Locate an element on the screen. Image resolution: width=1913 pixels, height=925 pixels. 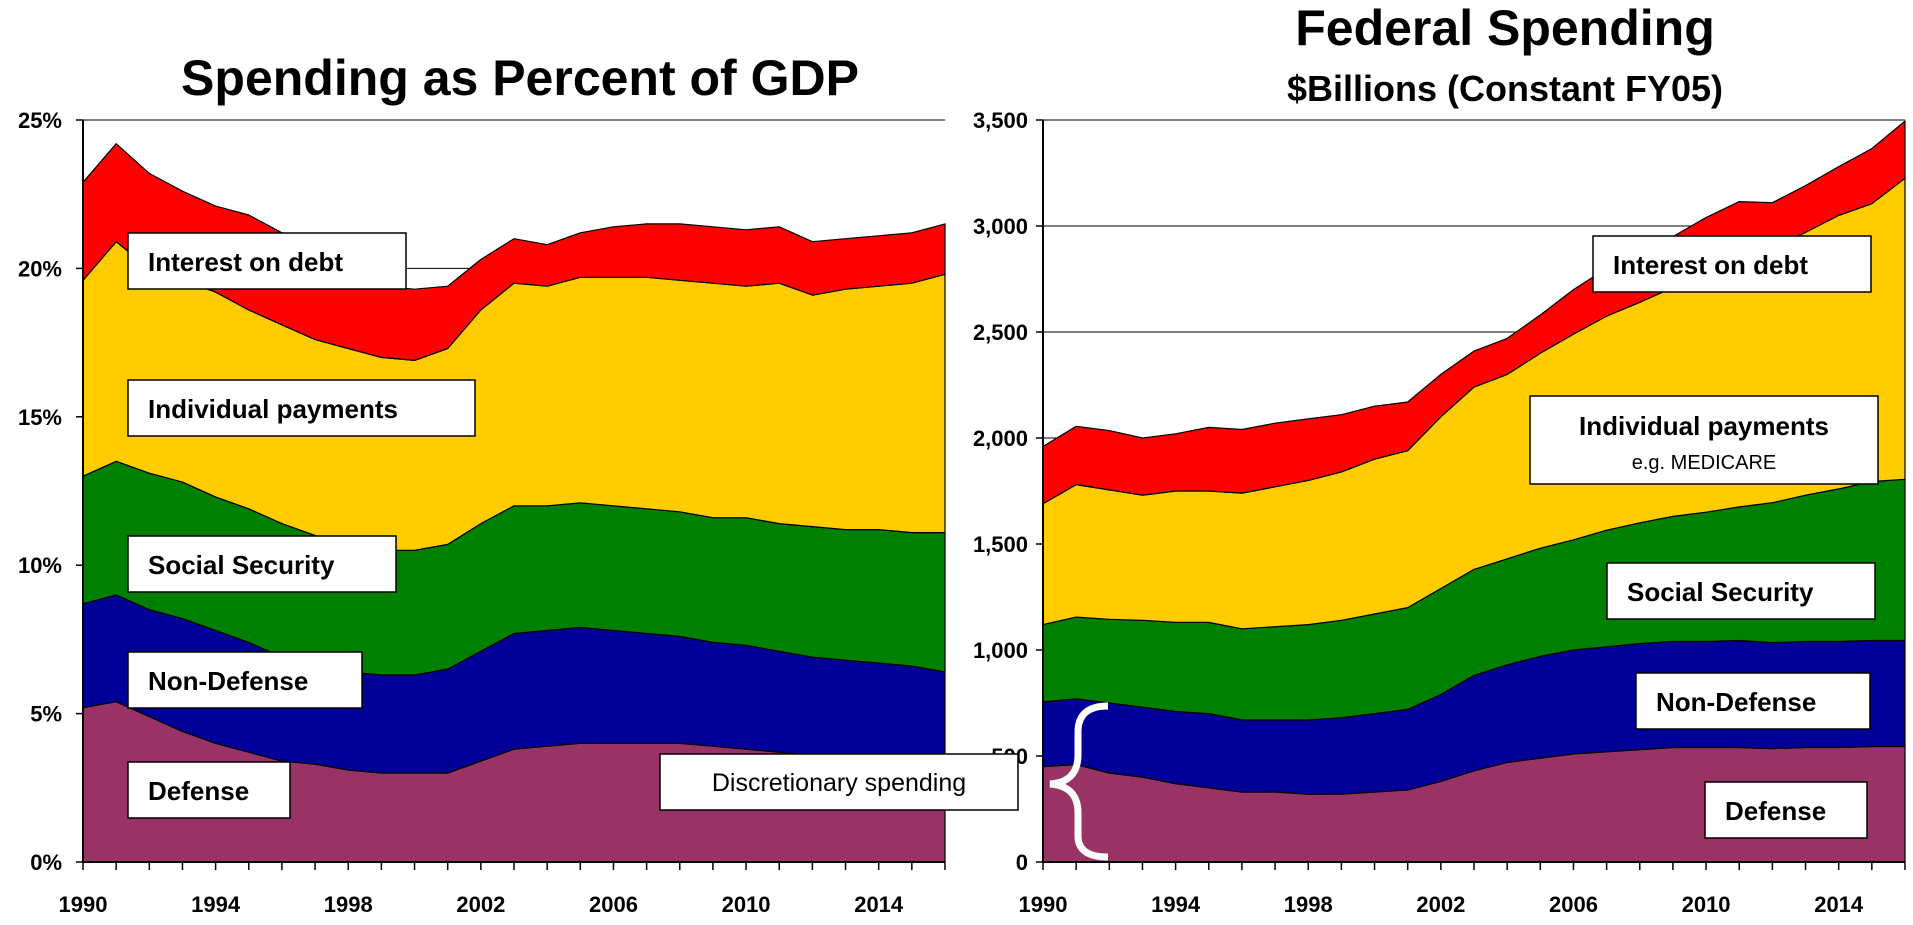
right-label-individual-subtext: e.g. MEDICARE is located at coordinates (1704, 463).